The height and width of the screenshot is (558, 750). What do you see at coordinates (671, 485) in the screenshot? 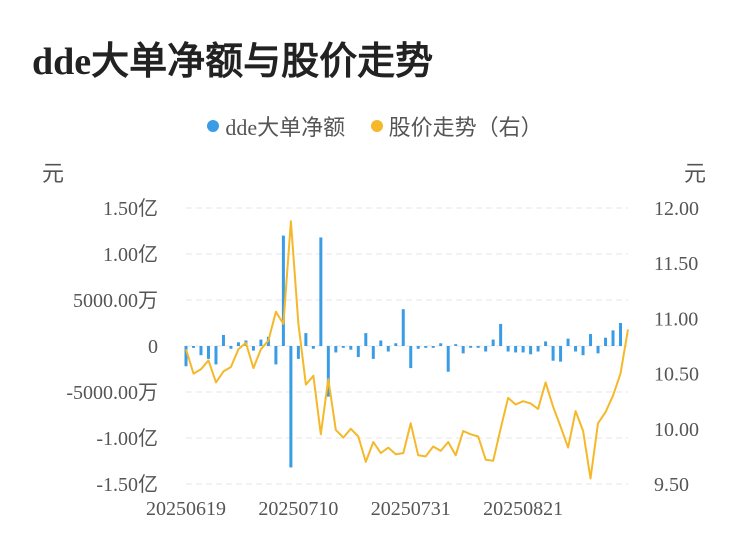
I see `right-axis-tick-label: 9.50` at bounding box center [671, 485].